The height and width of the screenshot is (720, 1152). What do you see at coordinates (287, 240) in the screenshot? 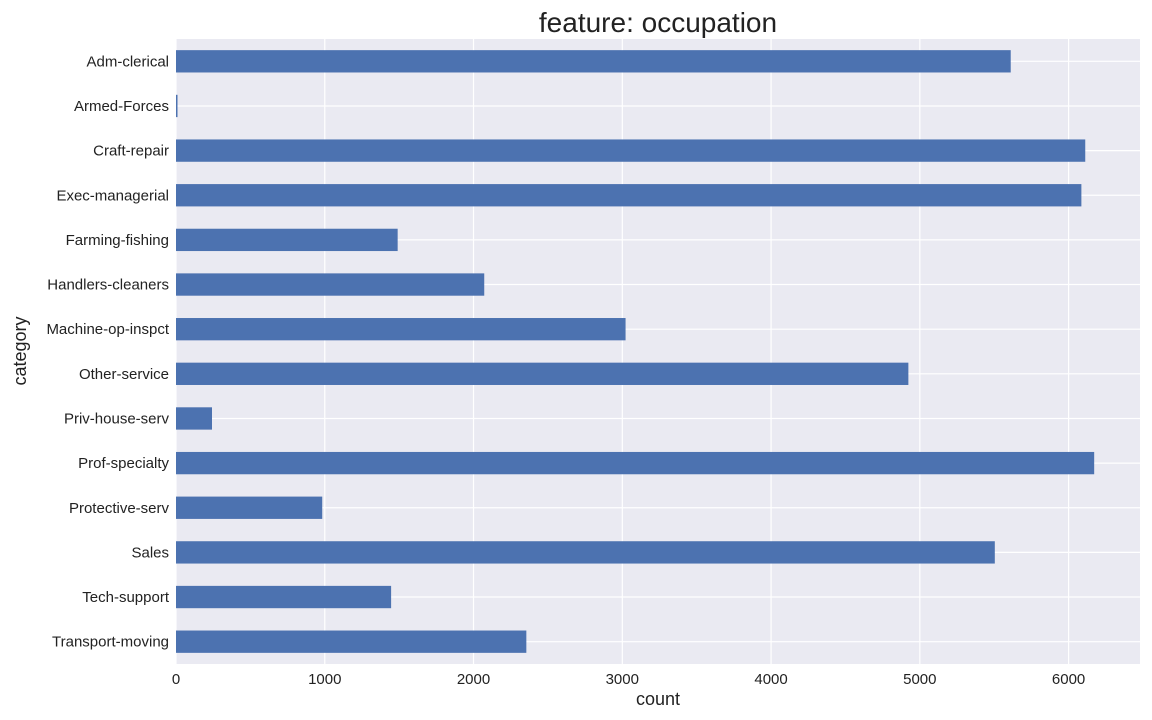
I see `bar-farming-fishing` at bounding box center [287, 240].